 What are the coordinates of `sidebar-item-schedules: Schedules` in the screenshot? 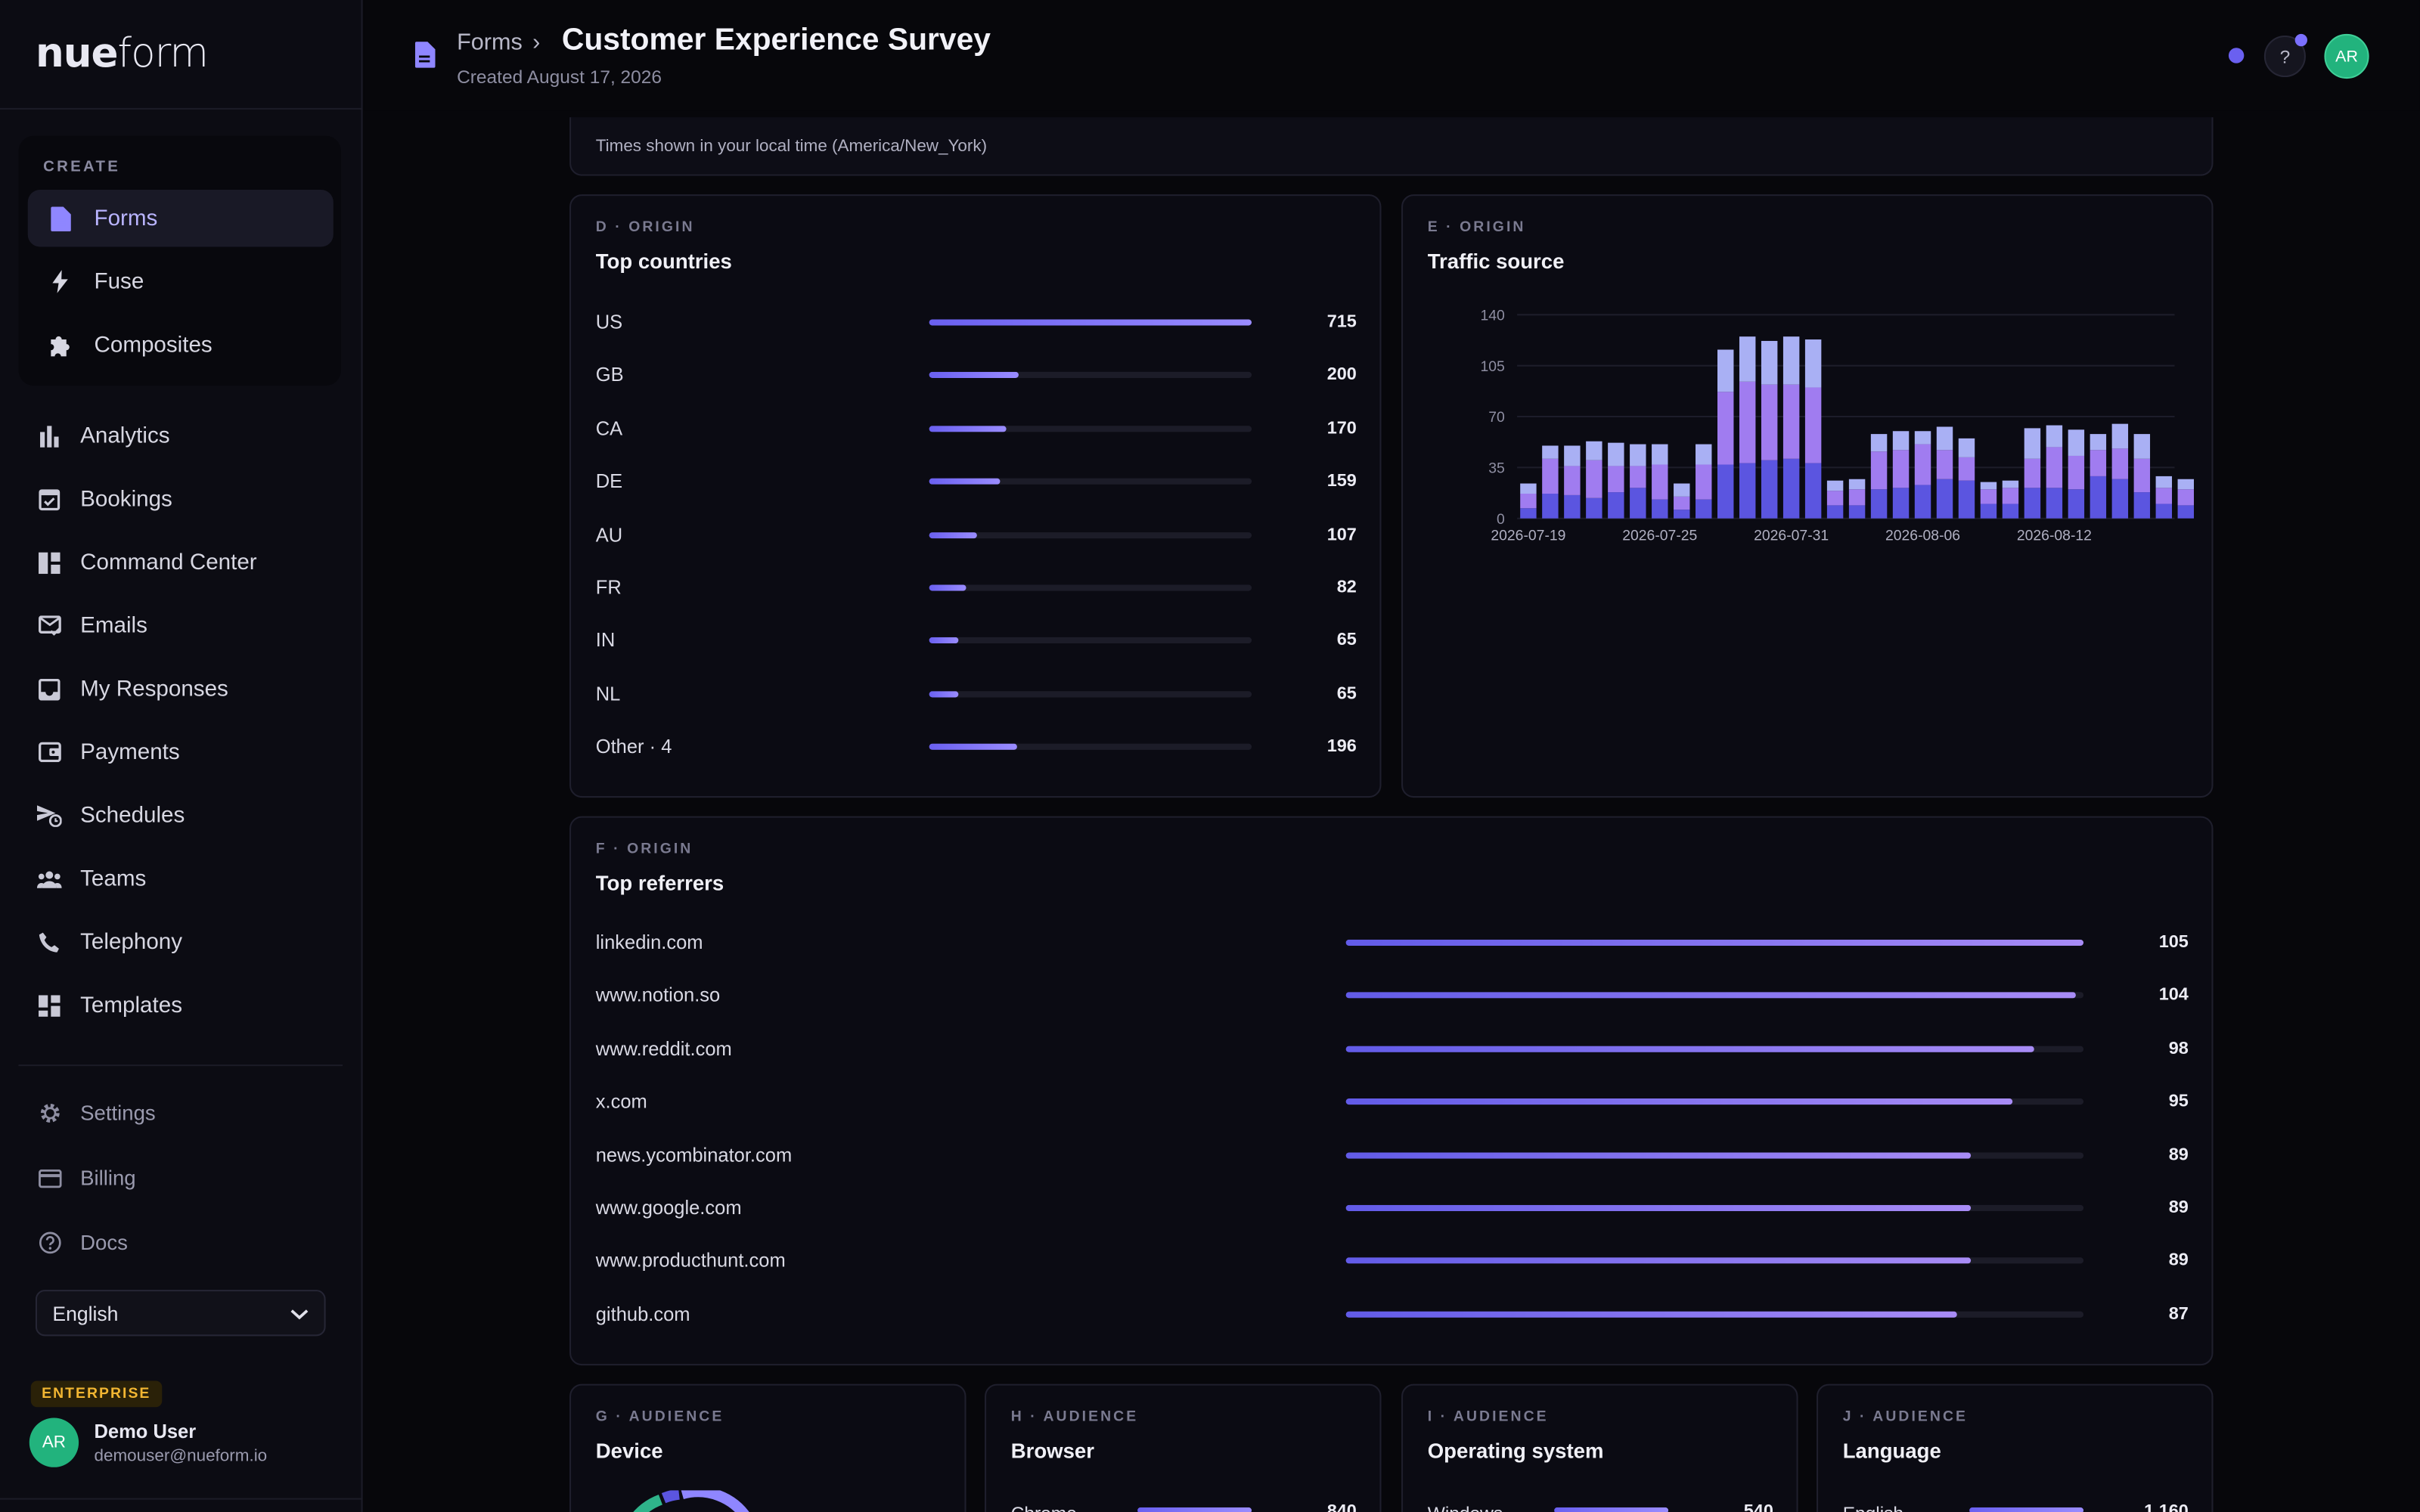 It's located at (180, 815).